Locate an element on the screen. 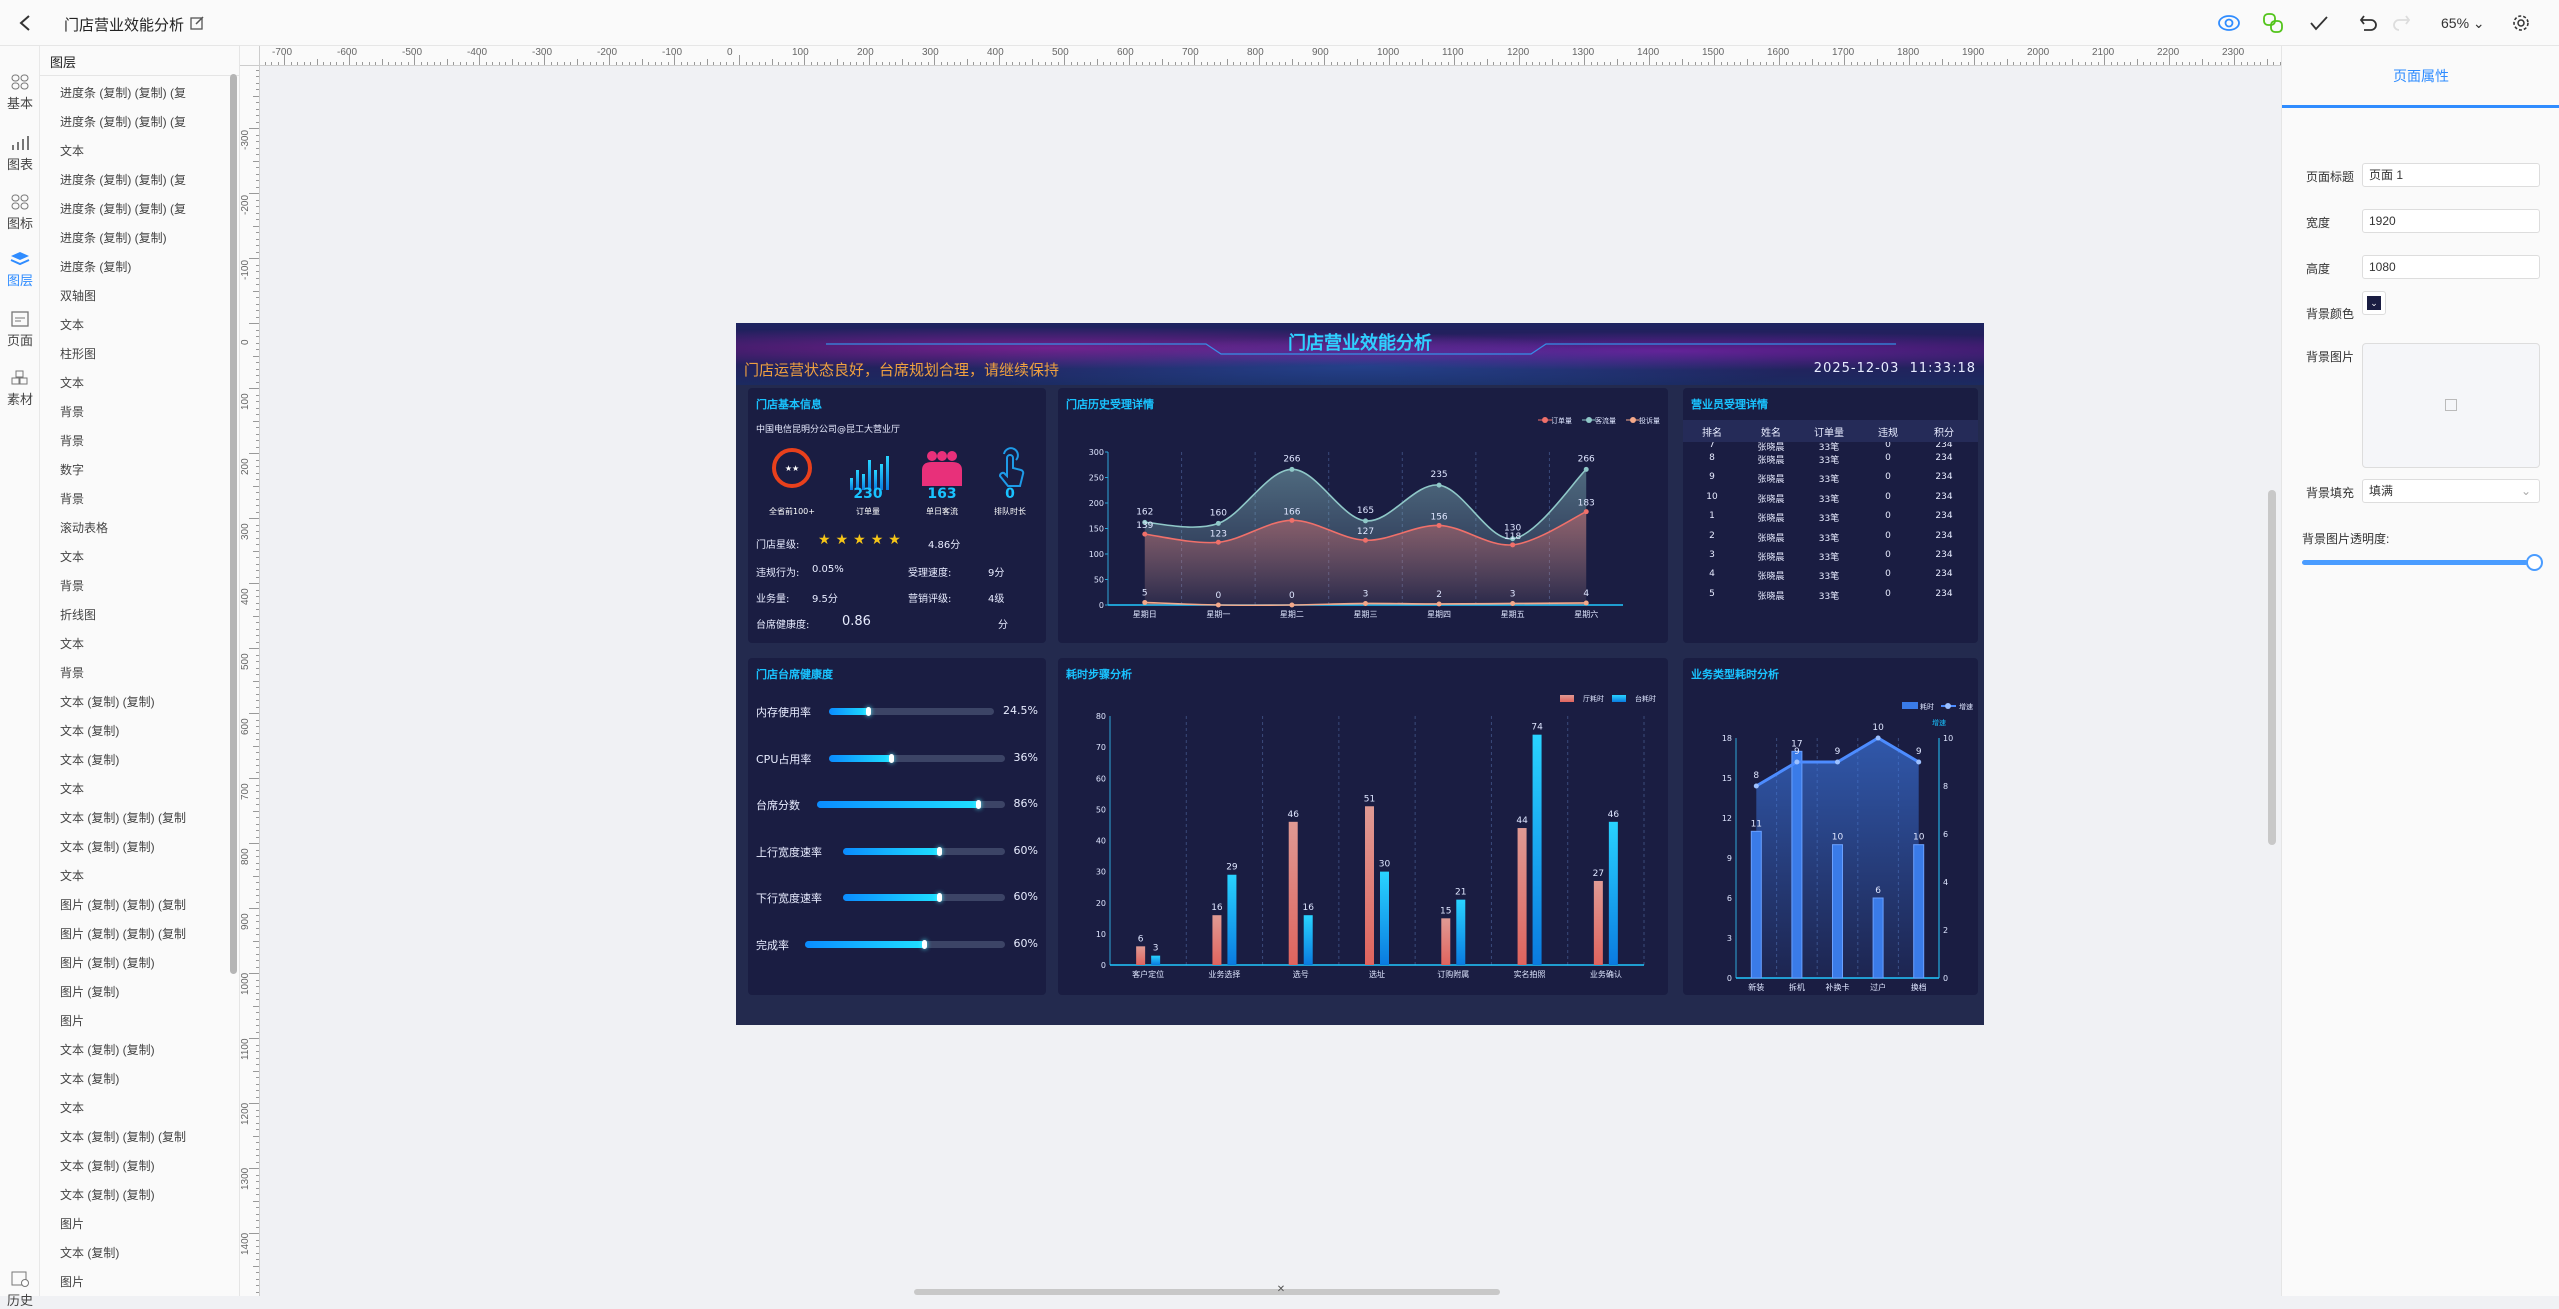  bar-label: 6 is located at coordinates (1878, 891).